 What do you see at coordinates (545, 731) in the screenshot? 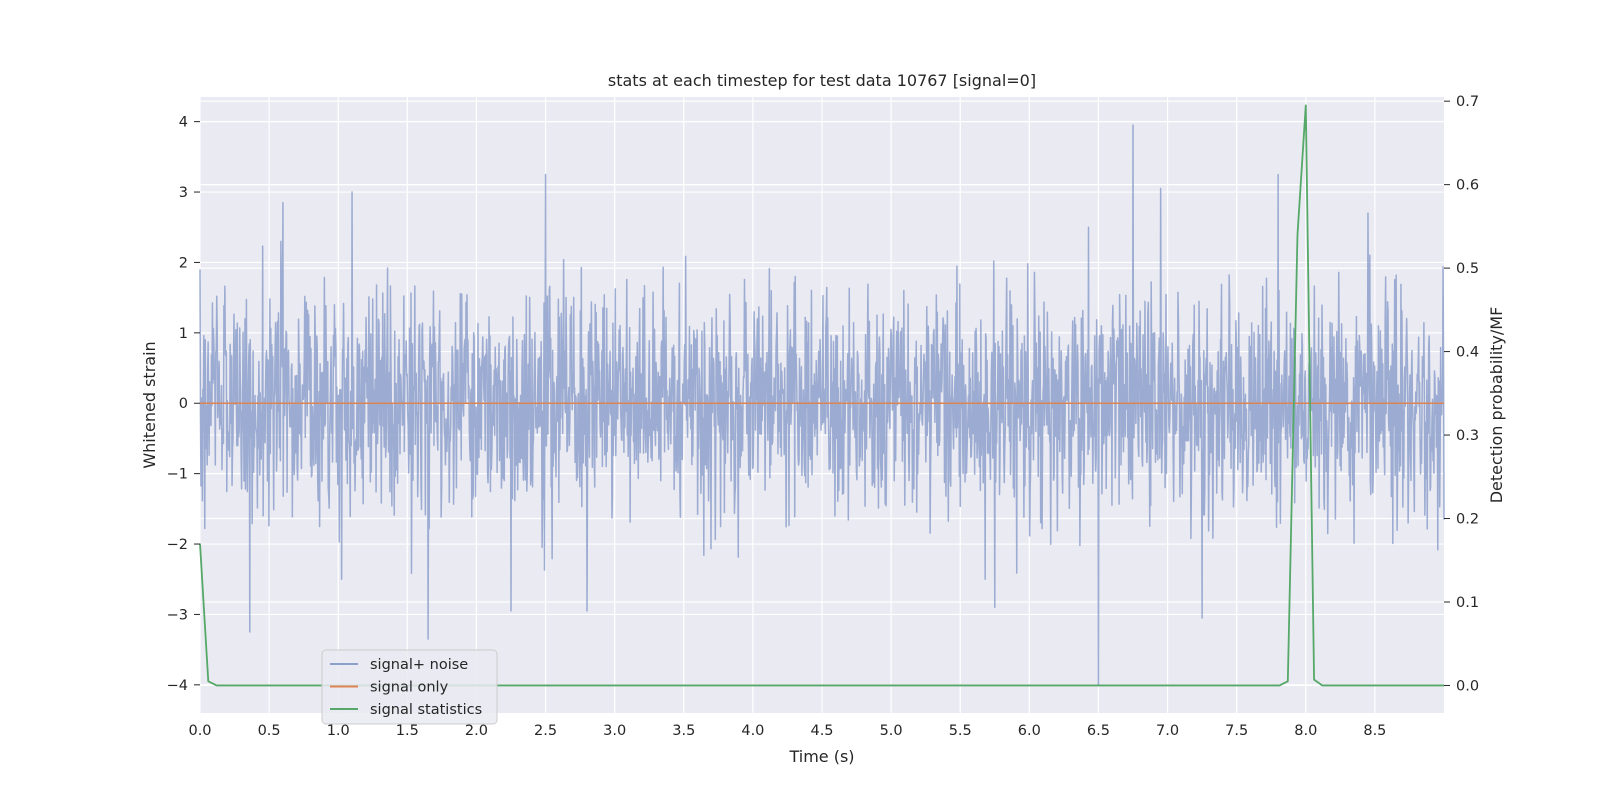
I see `x-tick-label: 2.5` at bounding box center [545, 731].